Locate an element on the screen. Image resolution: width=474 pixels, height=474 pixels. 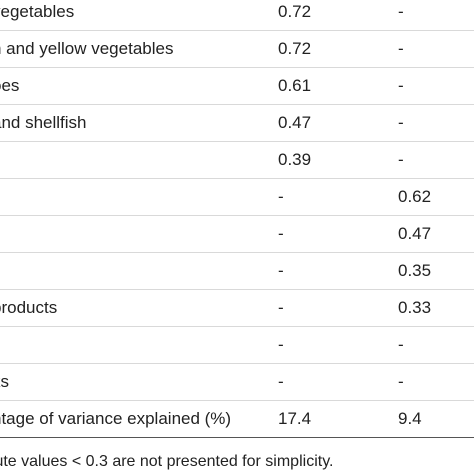
row-label: ks is located at coordinates (4, 381).